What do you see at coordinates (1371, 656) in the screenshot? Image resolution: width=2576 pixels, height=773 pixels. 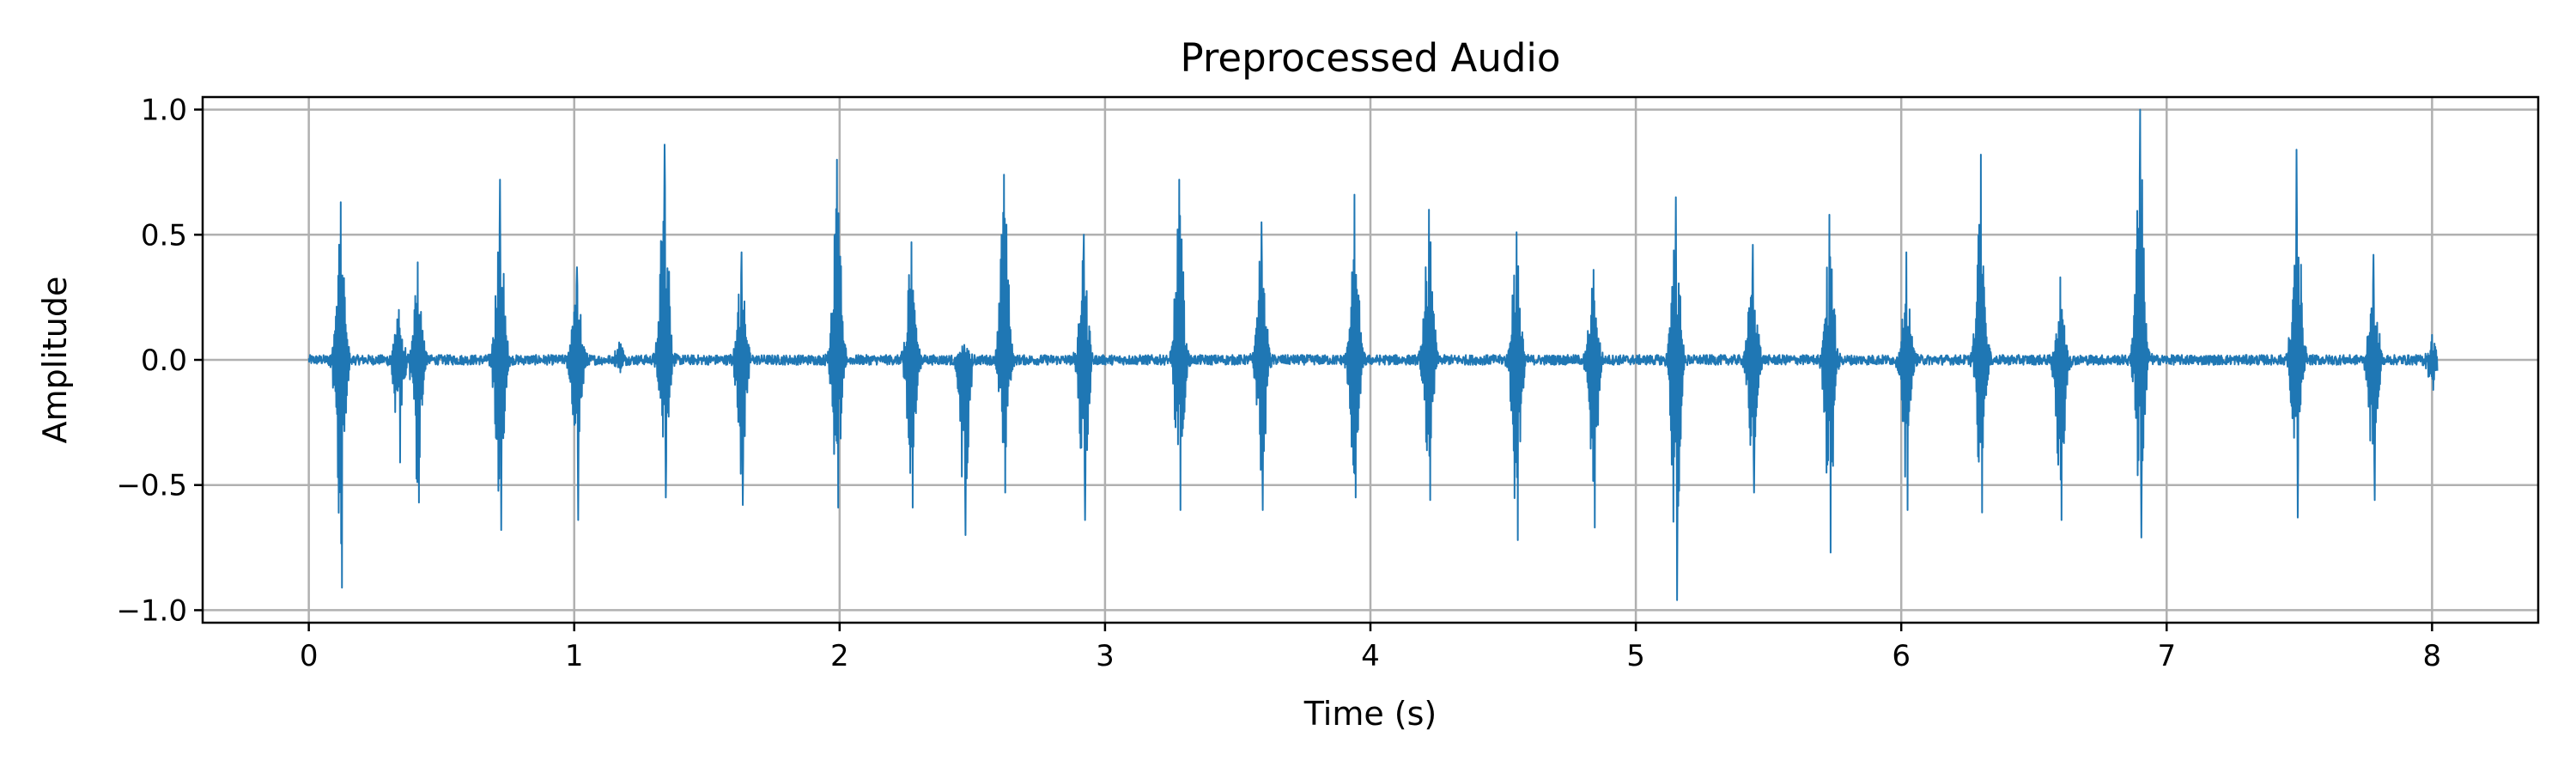 I see `x-tick-label: 4` at bounding box center [1371, 656].